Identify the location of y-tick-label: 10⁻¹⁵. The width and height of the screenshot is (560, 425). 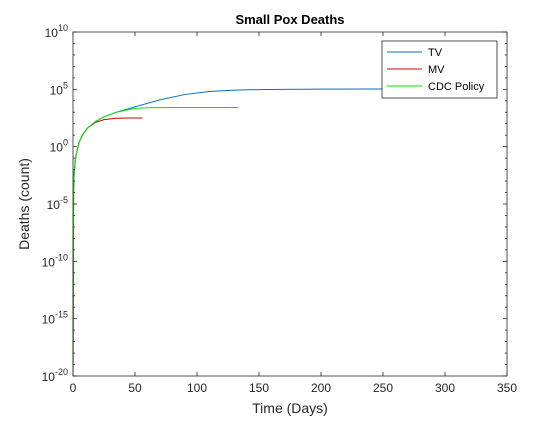
(55, 318).